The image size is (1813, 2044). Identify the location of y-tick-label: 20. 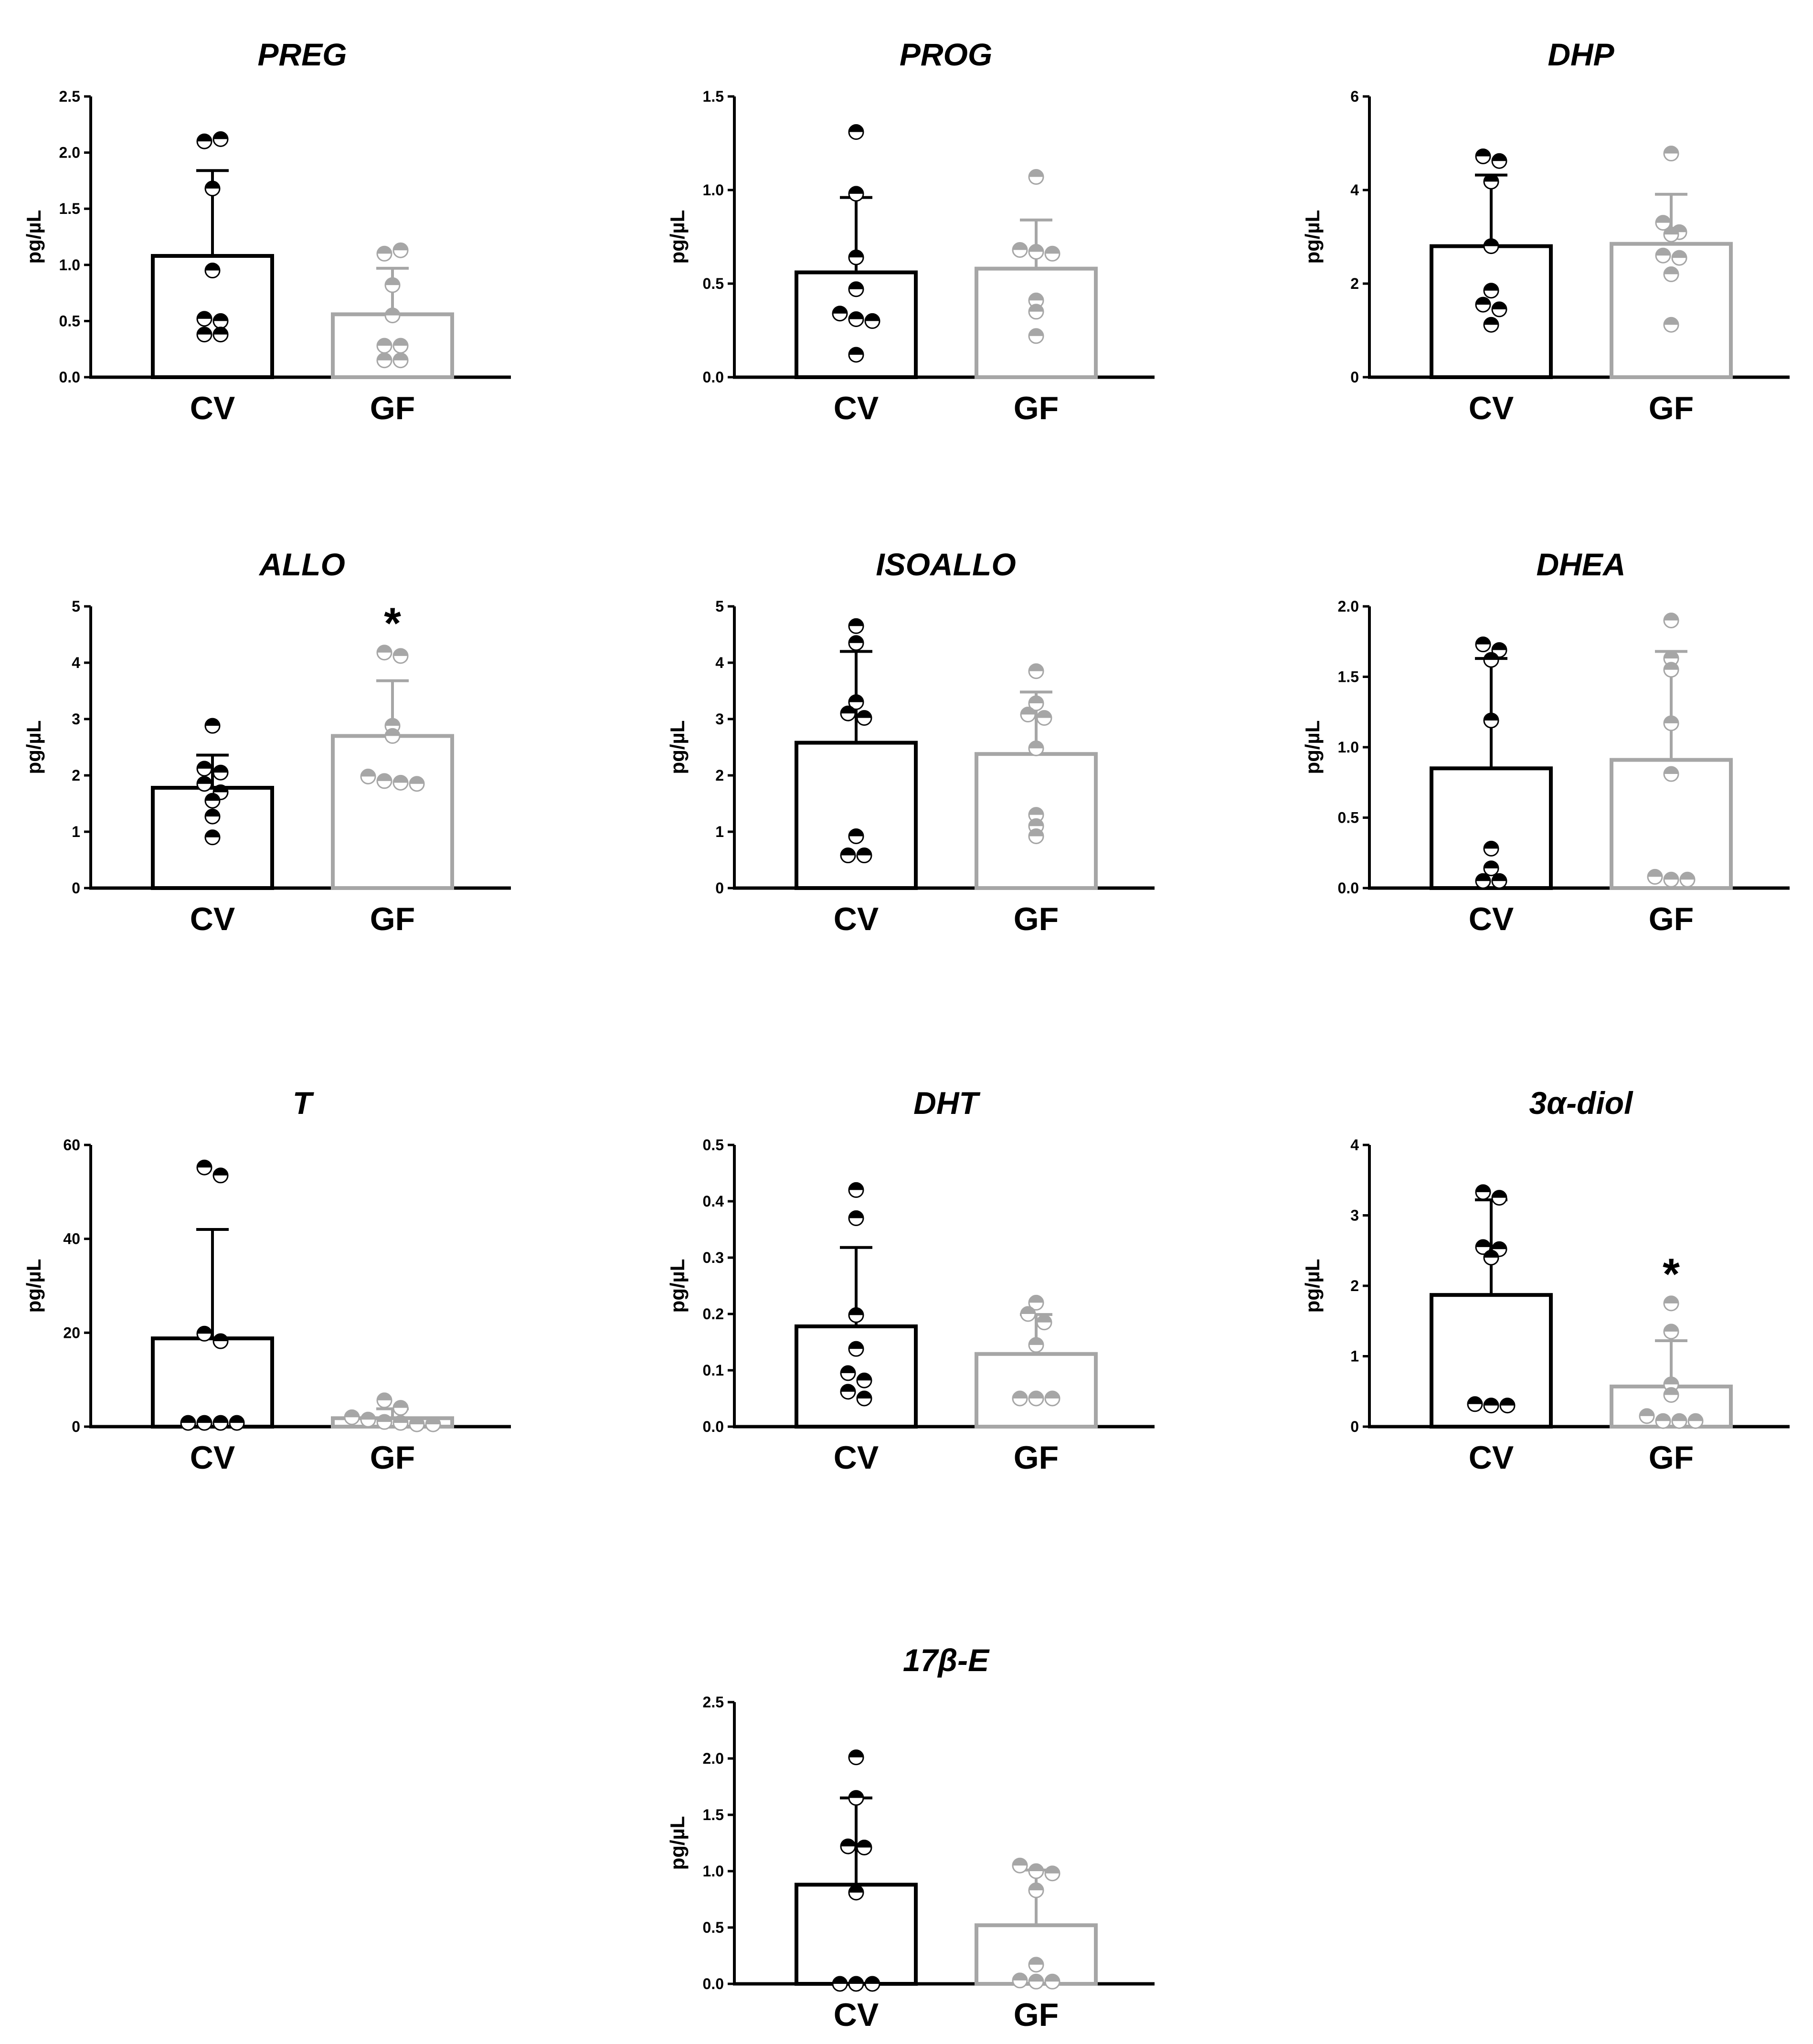
(71, 1332).